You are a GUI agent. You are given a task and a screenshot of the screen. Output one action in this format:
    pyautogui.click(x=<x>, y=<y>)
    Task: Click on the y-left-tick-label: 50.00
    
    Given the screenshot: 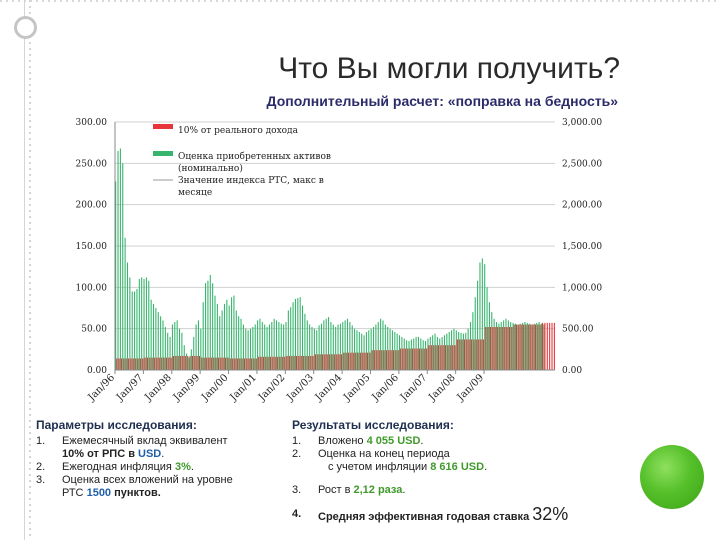 What is the action you would take?
    pyautogui.click(x=94, y=330)
    